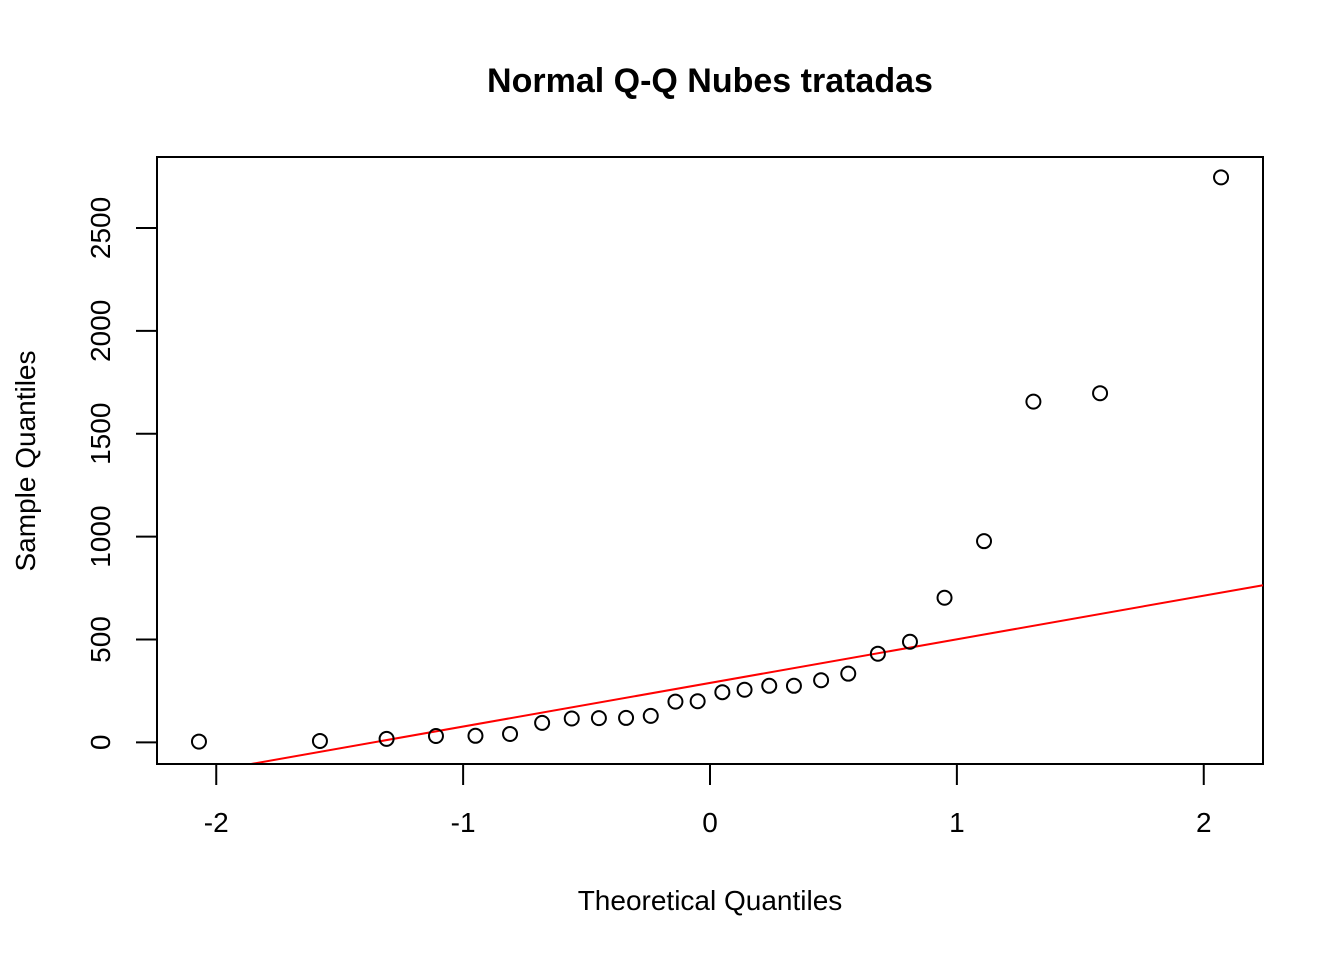 This screenshot has height=960, width=1344. Describe the element at coordinates (100, 228) in the screenshot. I see `y-tick-label: 2500` at that location.